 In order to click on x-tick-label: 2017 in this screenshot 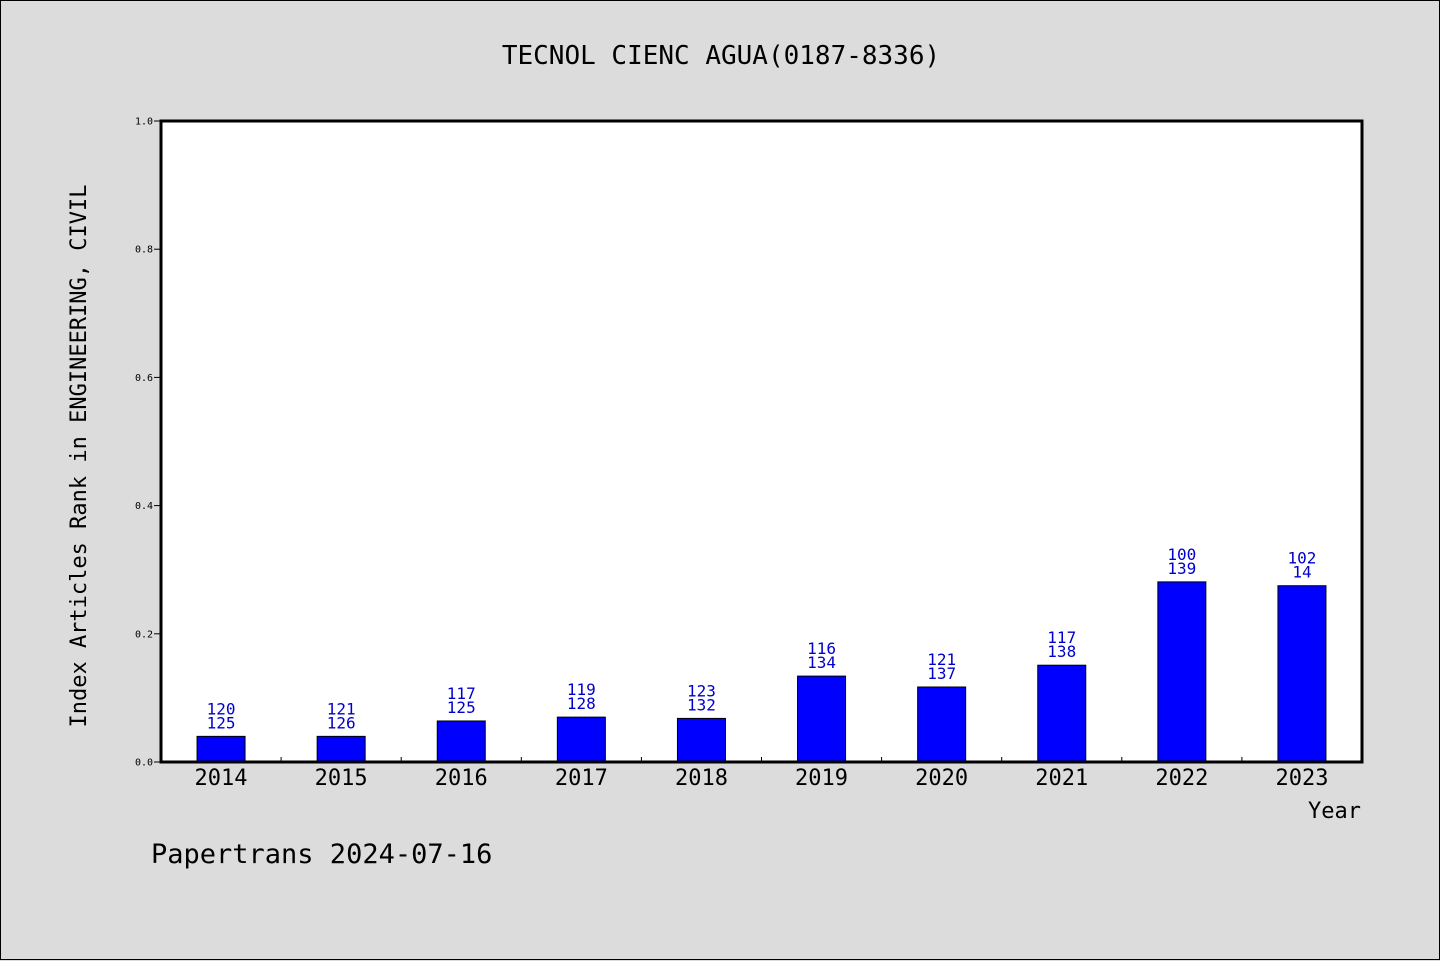, I will do `click(581, 778)`.